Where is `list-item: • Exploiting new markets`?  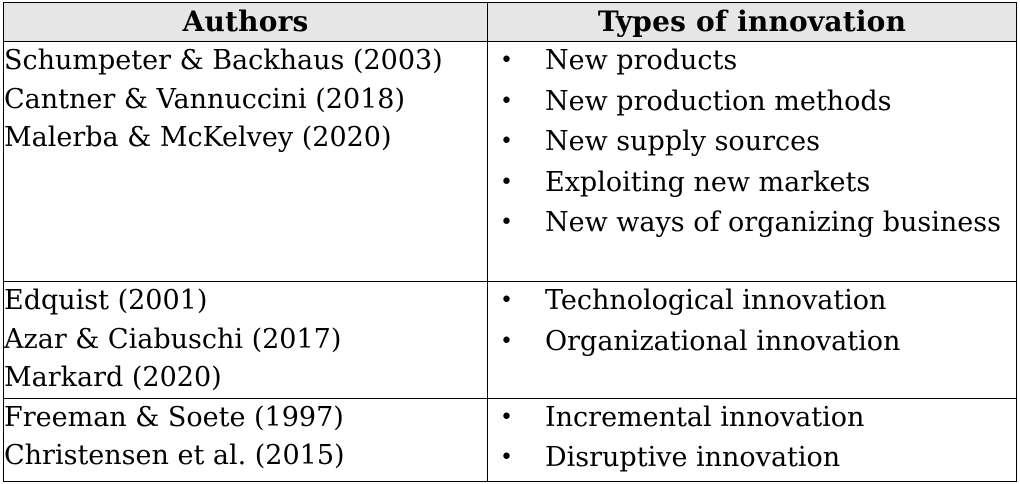
list-item: • Exploiting new markets is located at coordinates (752, 183).